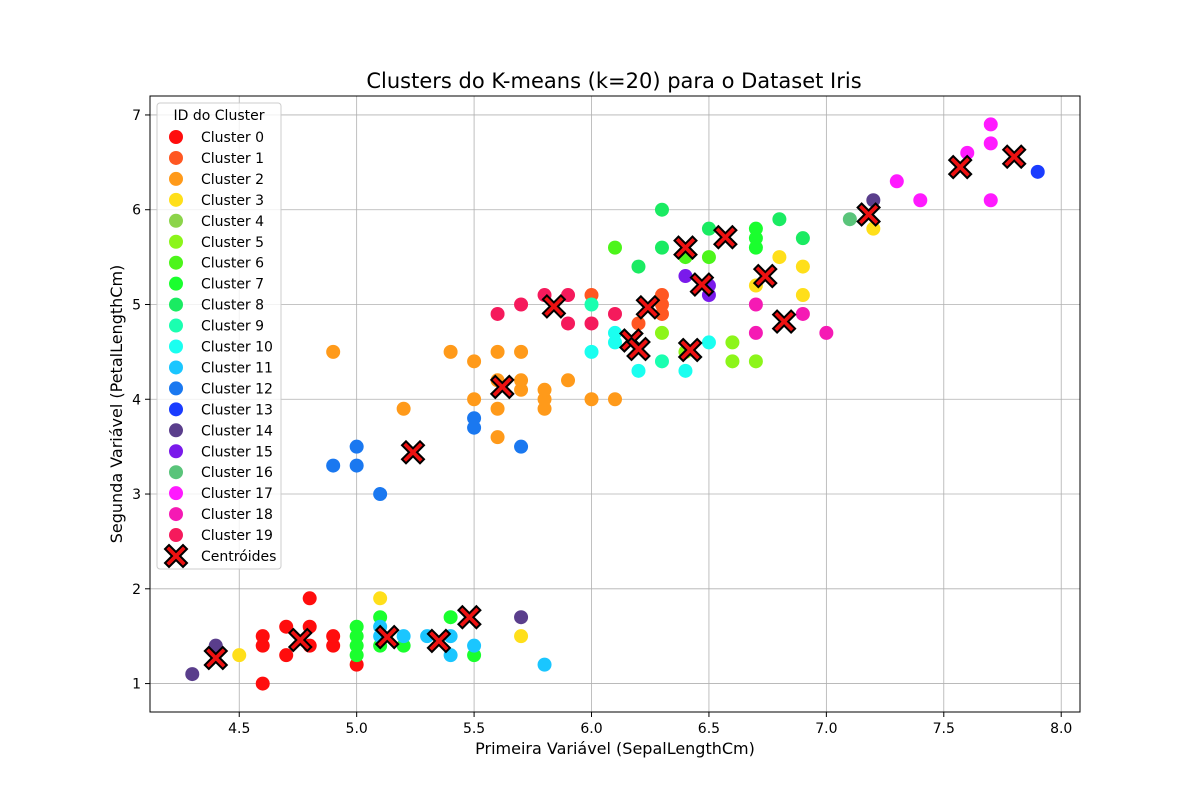  What do you see at coordinates (176, 556) in the screenshot?
I see `legend-centroid-icon` at bounding box center [176, 556].